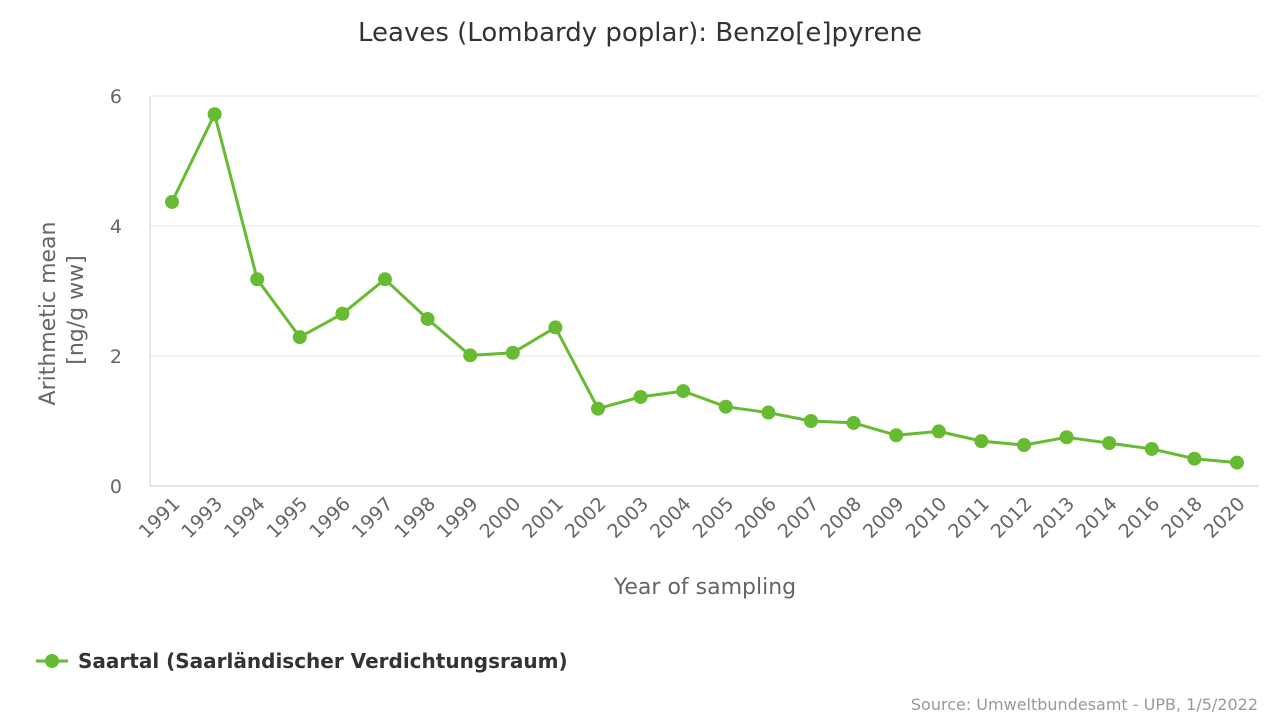  I want to click on x-tick-label: 1993, so click(202, 518).